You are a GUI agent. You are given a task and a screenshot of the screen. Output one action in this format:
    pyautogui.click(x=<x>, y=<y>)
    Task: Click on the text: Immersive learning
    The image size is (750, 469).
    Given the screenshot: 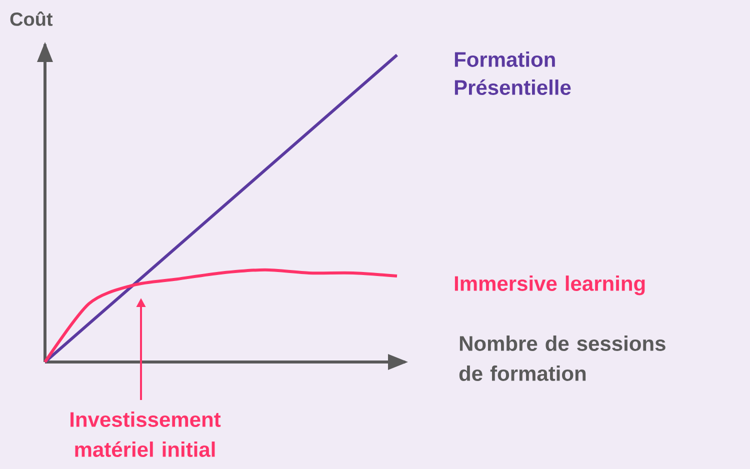 What is the action you would take?
    pyautogui.click(x=549, y=286)
    